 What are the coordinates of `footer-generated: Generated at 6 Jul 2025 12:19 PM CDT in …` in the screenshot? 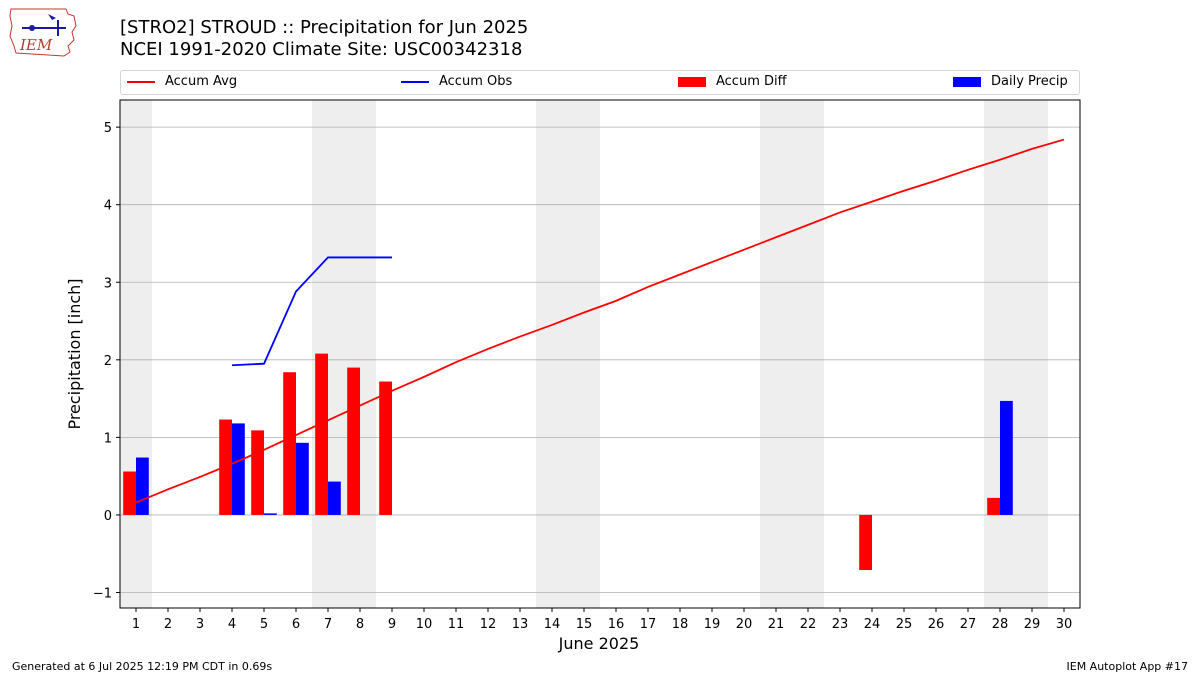 It's located at (142, 666).